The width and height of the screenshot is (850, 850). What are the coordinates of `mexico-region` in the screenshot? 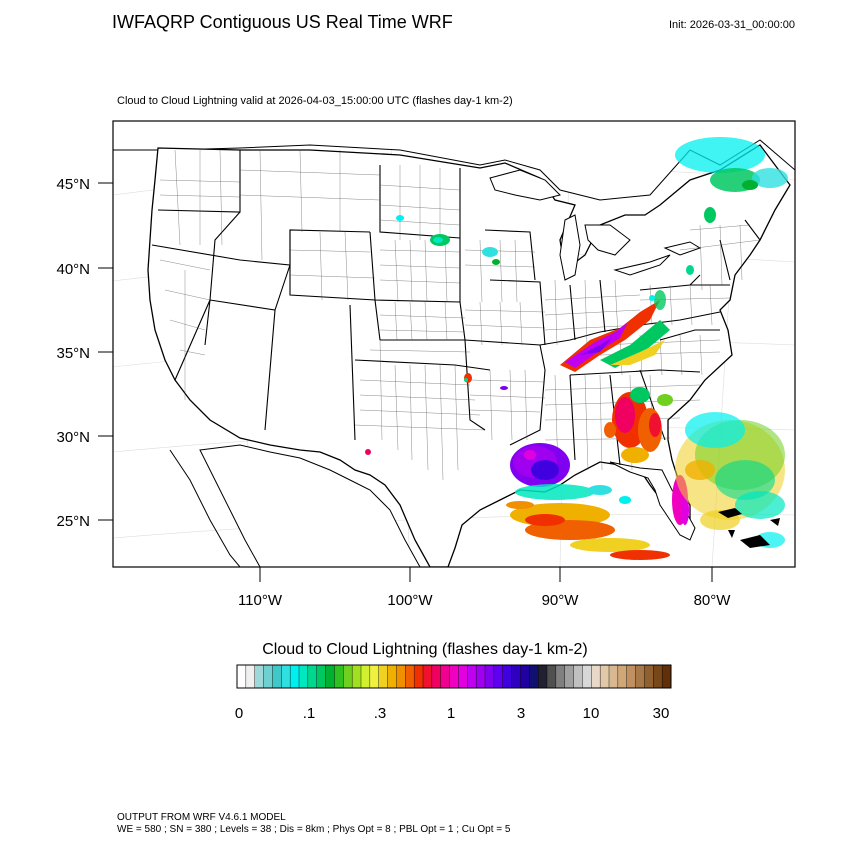 It's located at (310, 505).